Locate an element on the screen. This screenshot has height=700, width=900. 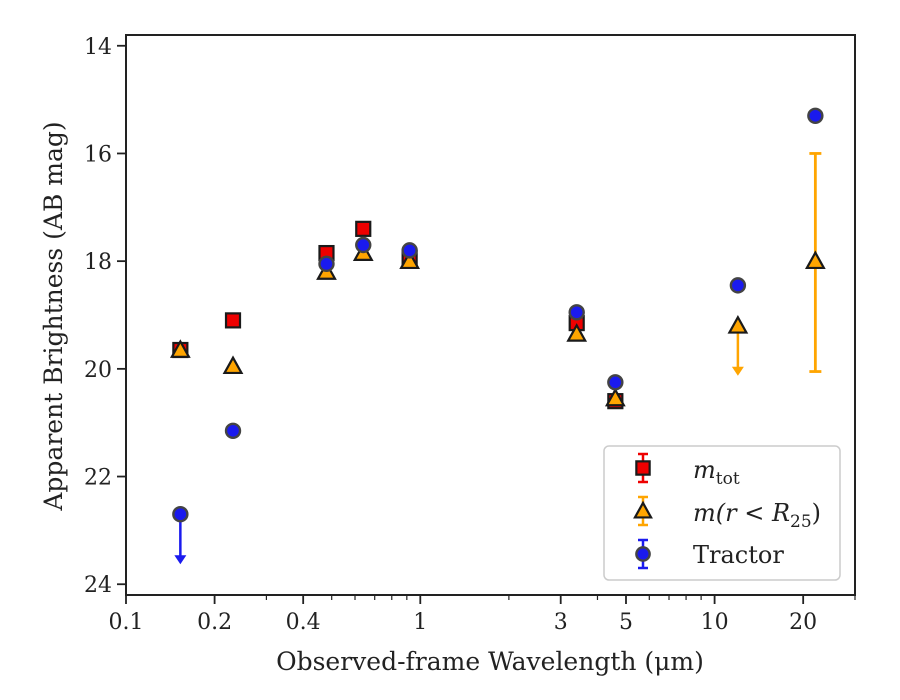
y-tick-label: 22 is located at coordinates (98, 478).